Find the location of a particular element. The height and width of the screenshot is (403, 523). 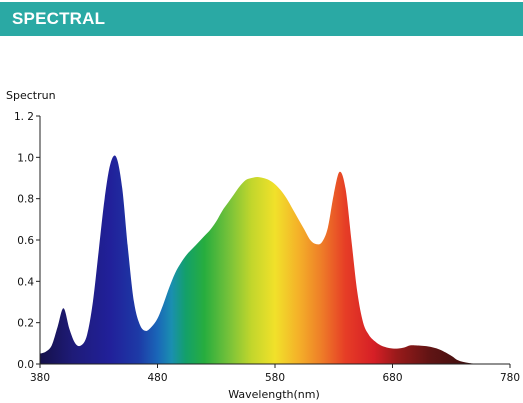

x-tick-label: 780 is located at coordinates (510, 378).